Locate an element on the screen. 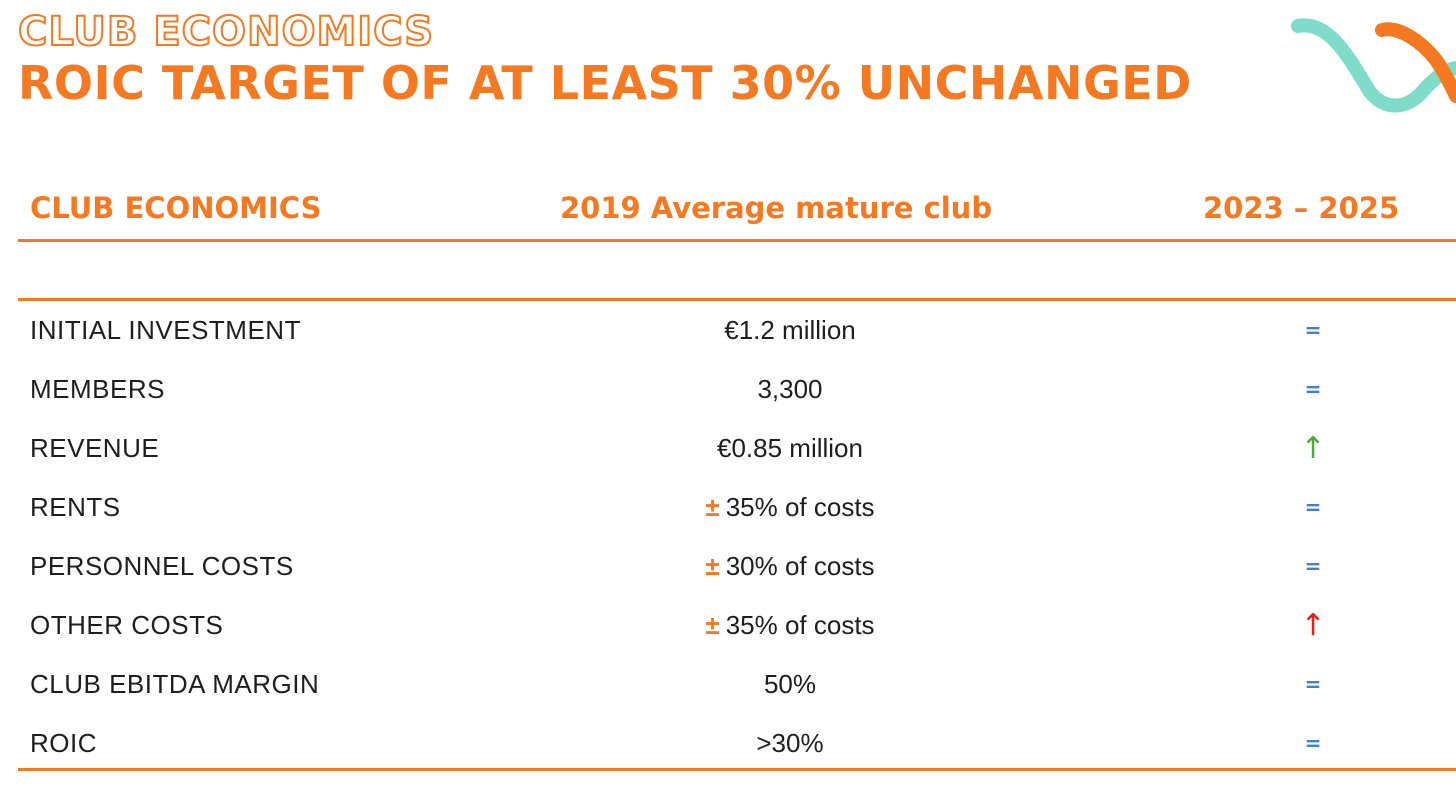  table-row: ROIC >30% = is located at coordinates (728, 743).